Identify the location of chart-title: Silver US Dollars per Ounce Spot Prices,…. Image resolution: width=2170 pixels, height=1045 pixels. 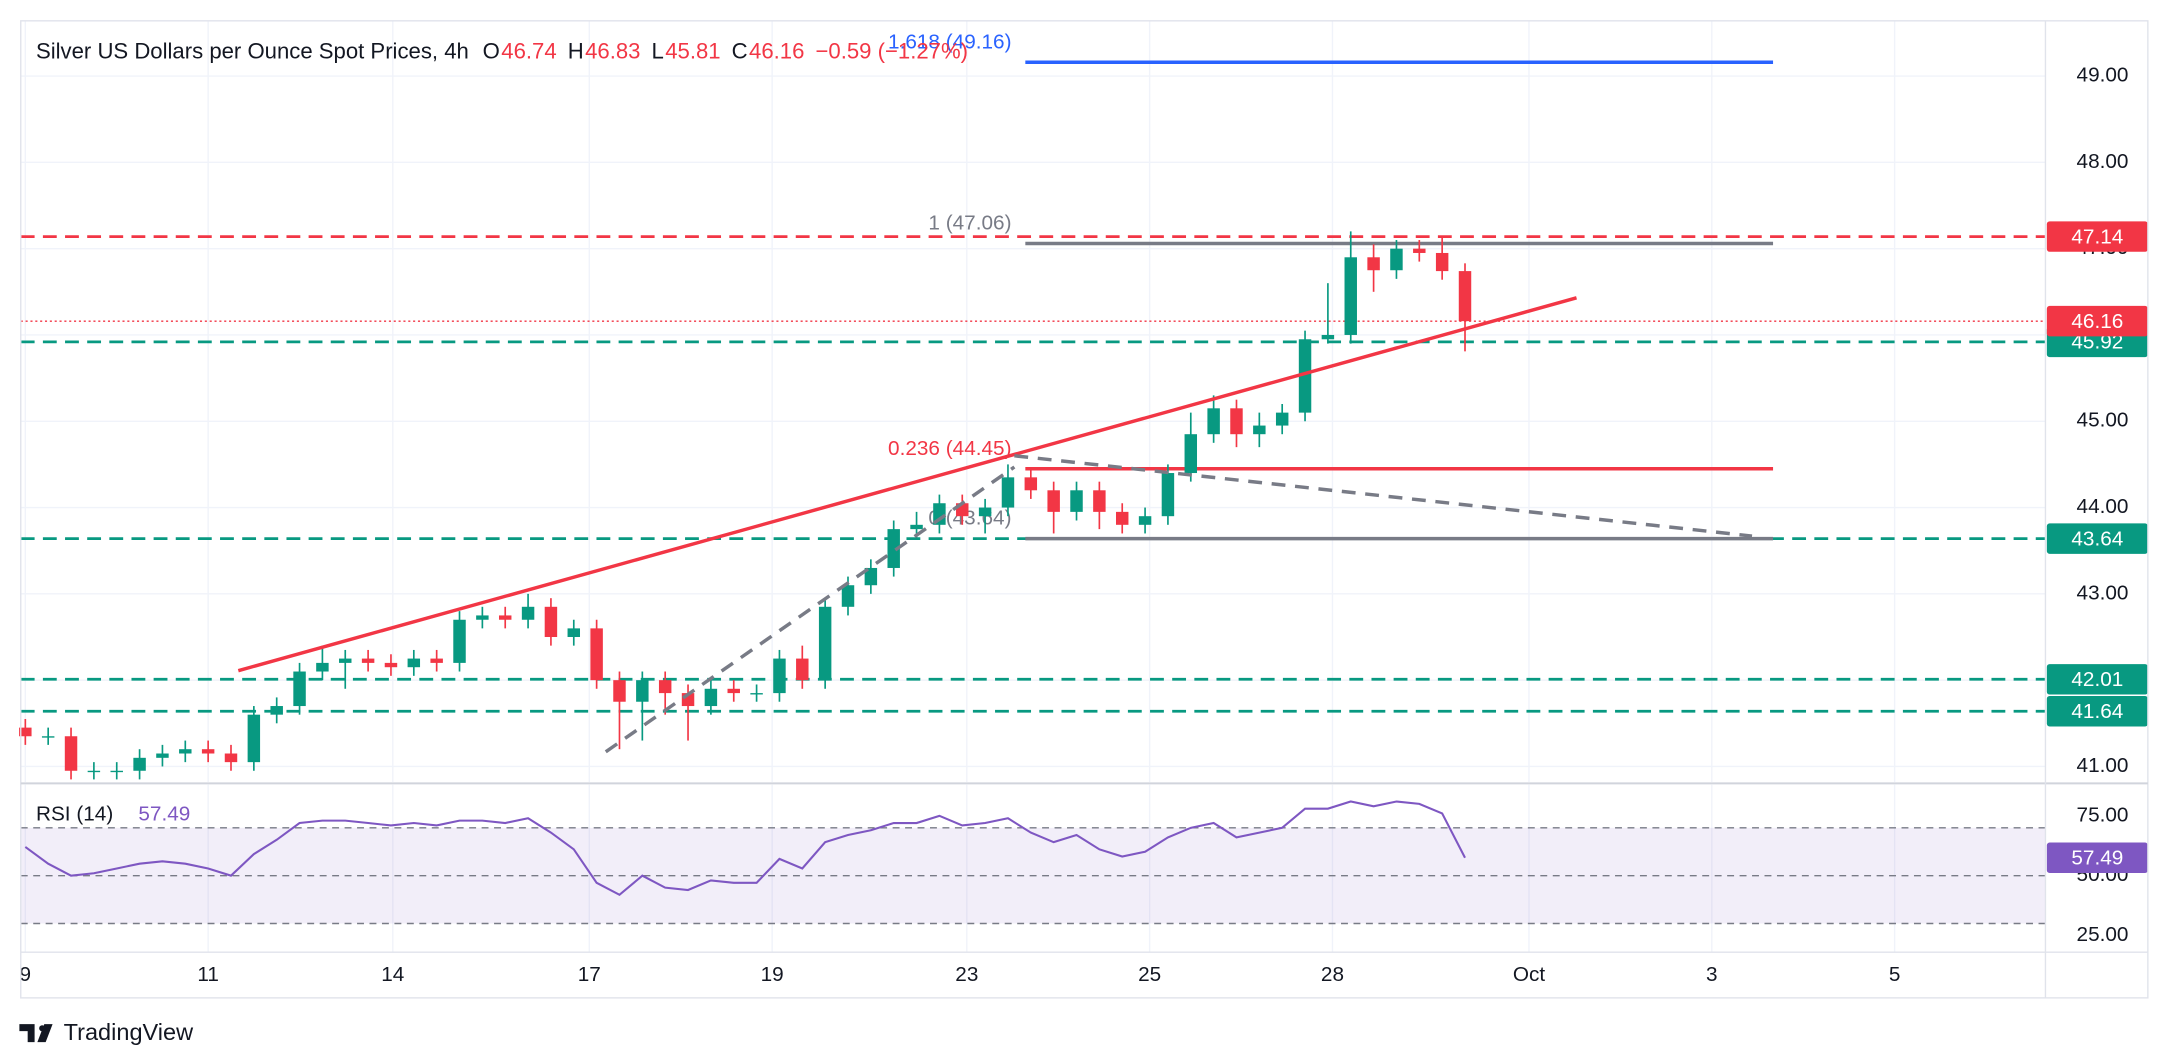
(252, 51).